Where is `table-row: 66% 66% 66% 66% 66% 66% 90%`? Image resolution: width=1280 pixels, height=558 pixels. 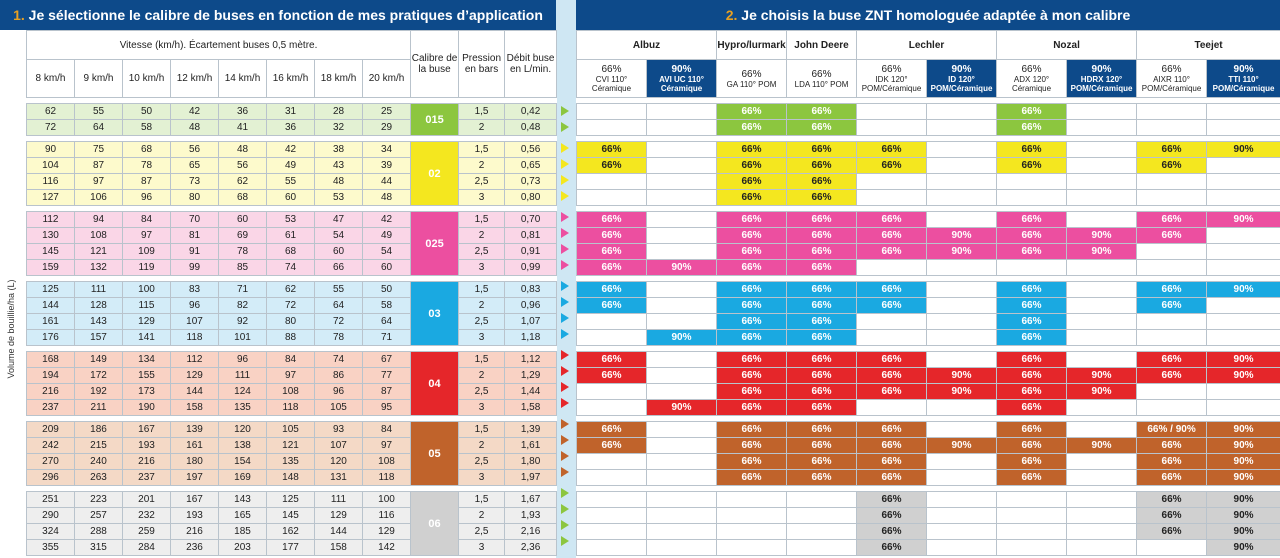
table-row: 66% 66% 66% 66% 66% 66% 90% is located at coordinates (928, 289).